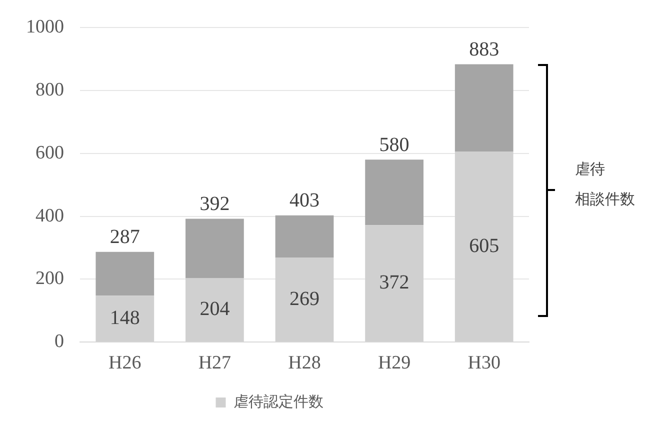  I want to click on data-label: 372, so click(394, 283).